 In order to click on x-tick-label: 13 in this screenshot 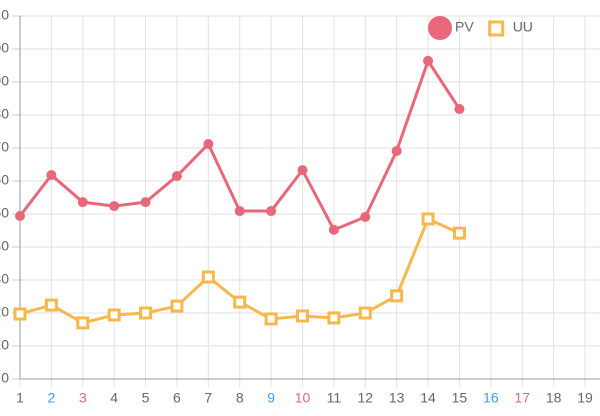, I will do `click(397, 398)`.